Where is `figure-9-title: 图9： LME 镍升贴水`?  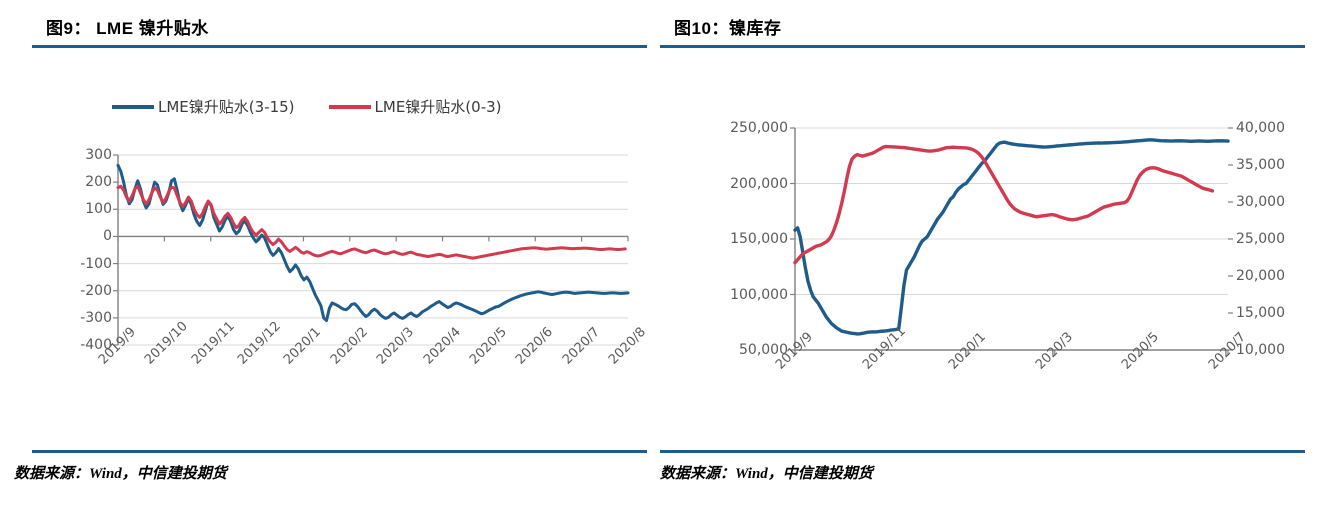
figure-9-title: 图9： LME 镍升贴水 is located at coordinates (127, 28).